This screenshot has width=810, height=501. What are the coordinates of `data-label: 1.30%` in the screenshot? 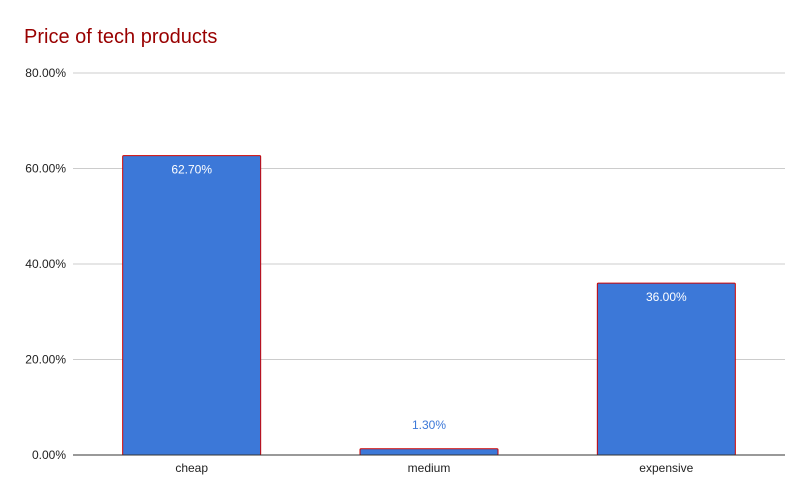 It's located at (429, 425).